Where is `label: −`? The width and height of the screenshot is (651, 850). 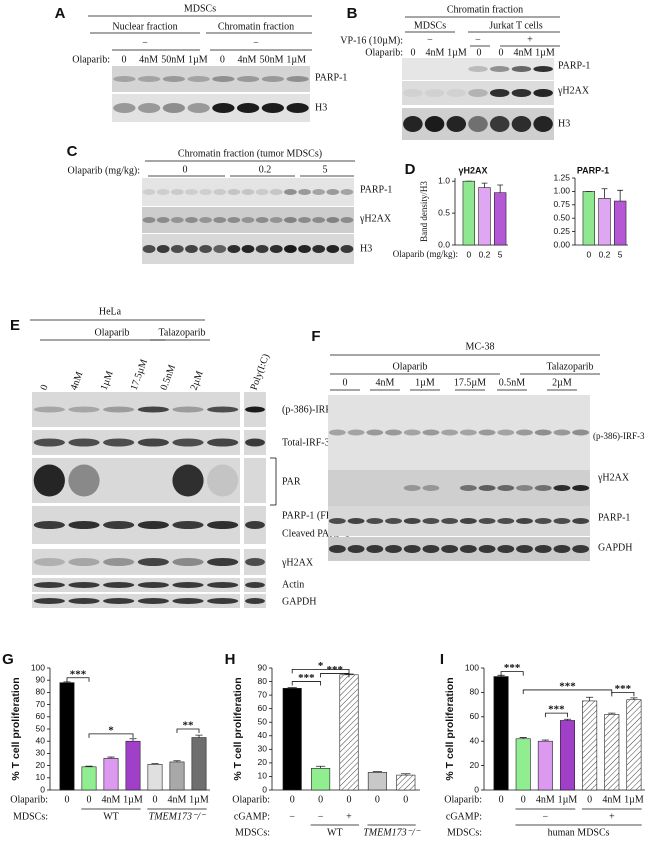 label: − is located at coordinates (478, 39).